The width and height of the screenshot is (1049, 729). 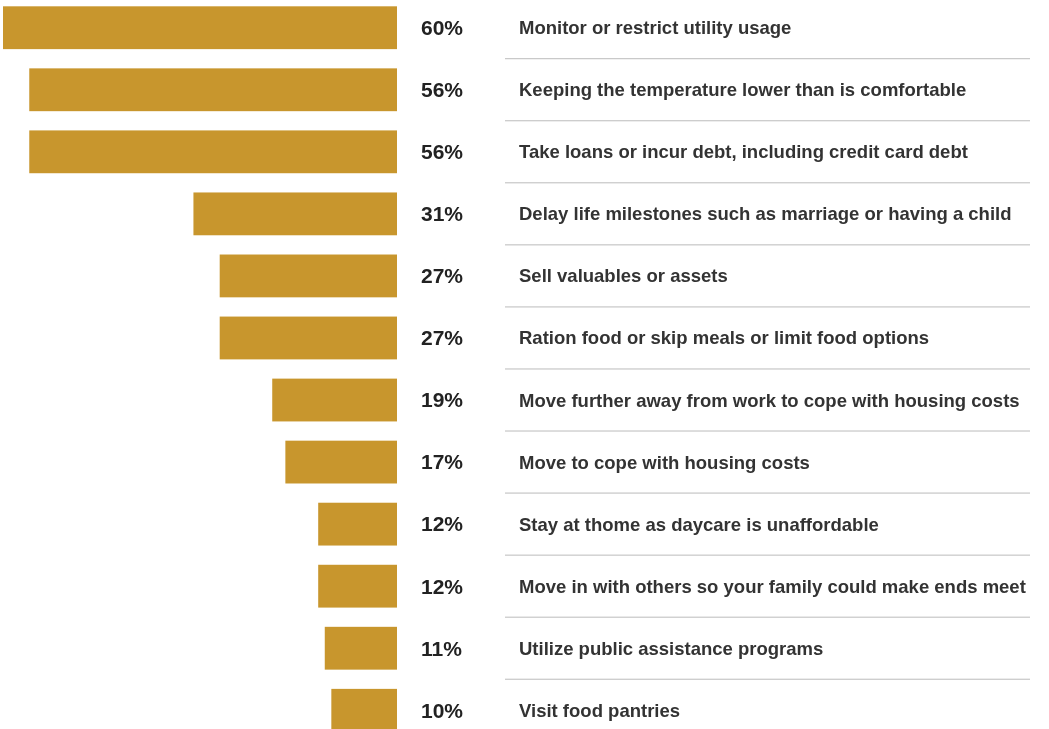 What do you see at coordinates (442, 462) in the screenshot?
I see `data-label: 17%` at bounding box center [442, 462].